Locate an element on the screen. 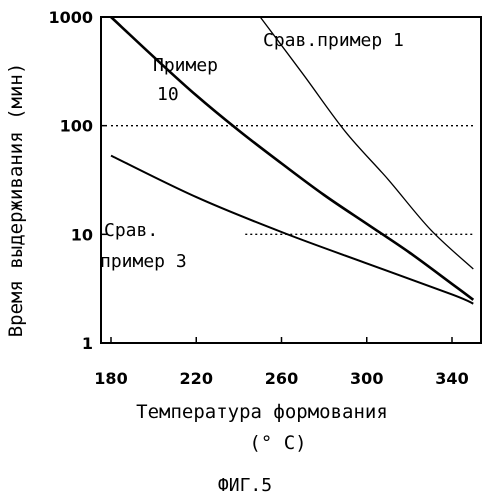  x-axis-unit: (° C) is located at coordinates (277, 443).